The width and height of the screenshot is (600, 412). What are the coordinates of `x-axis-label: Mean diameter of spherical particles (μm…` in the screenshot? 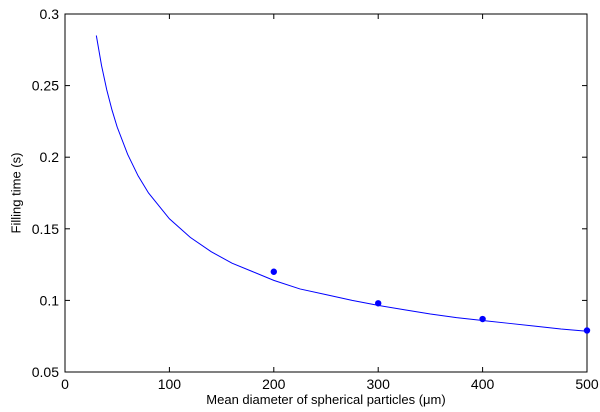 It's located at (325, 399).